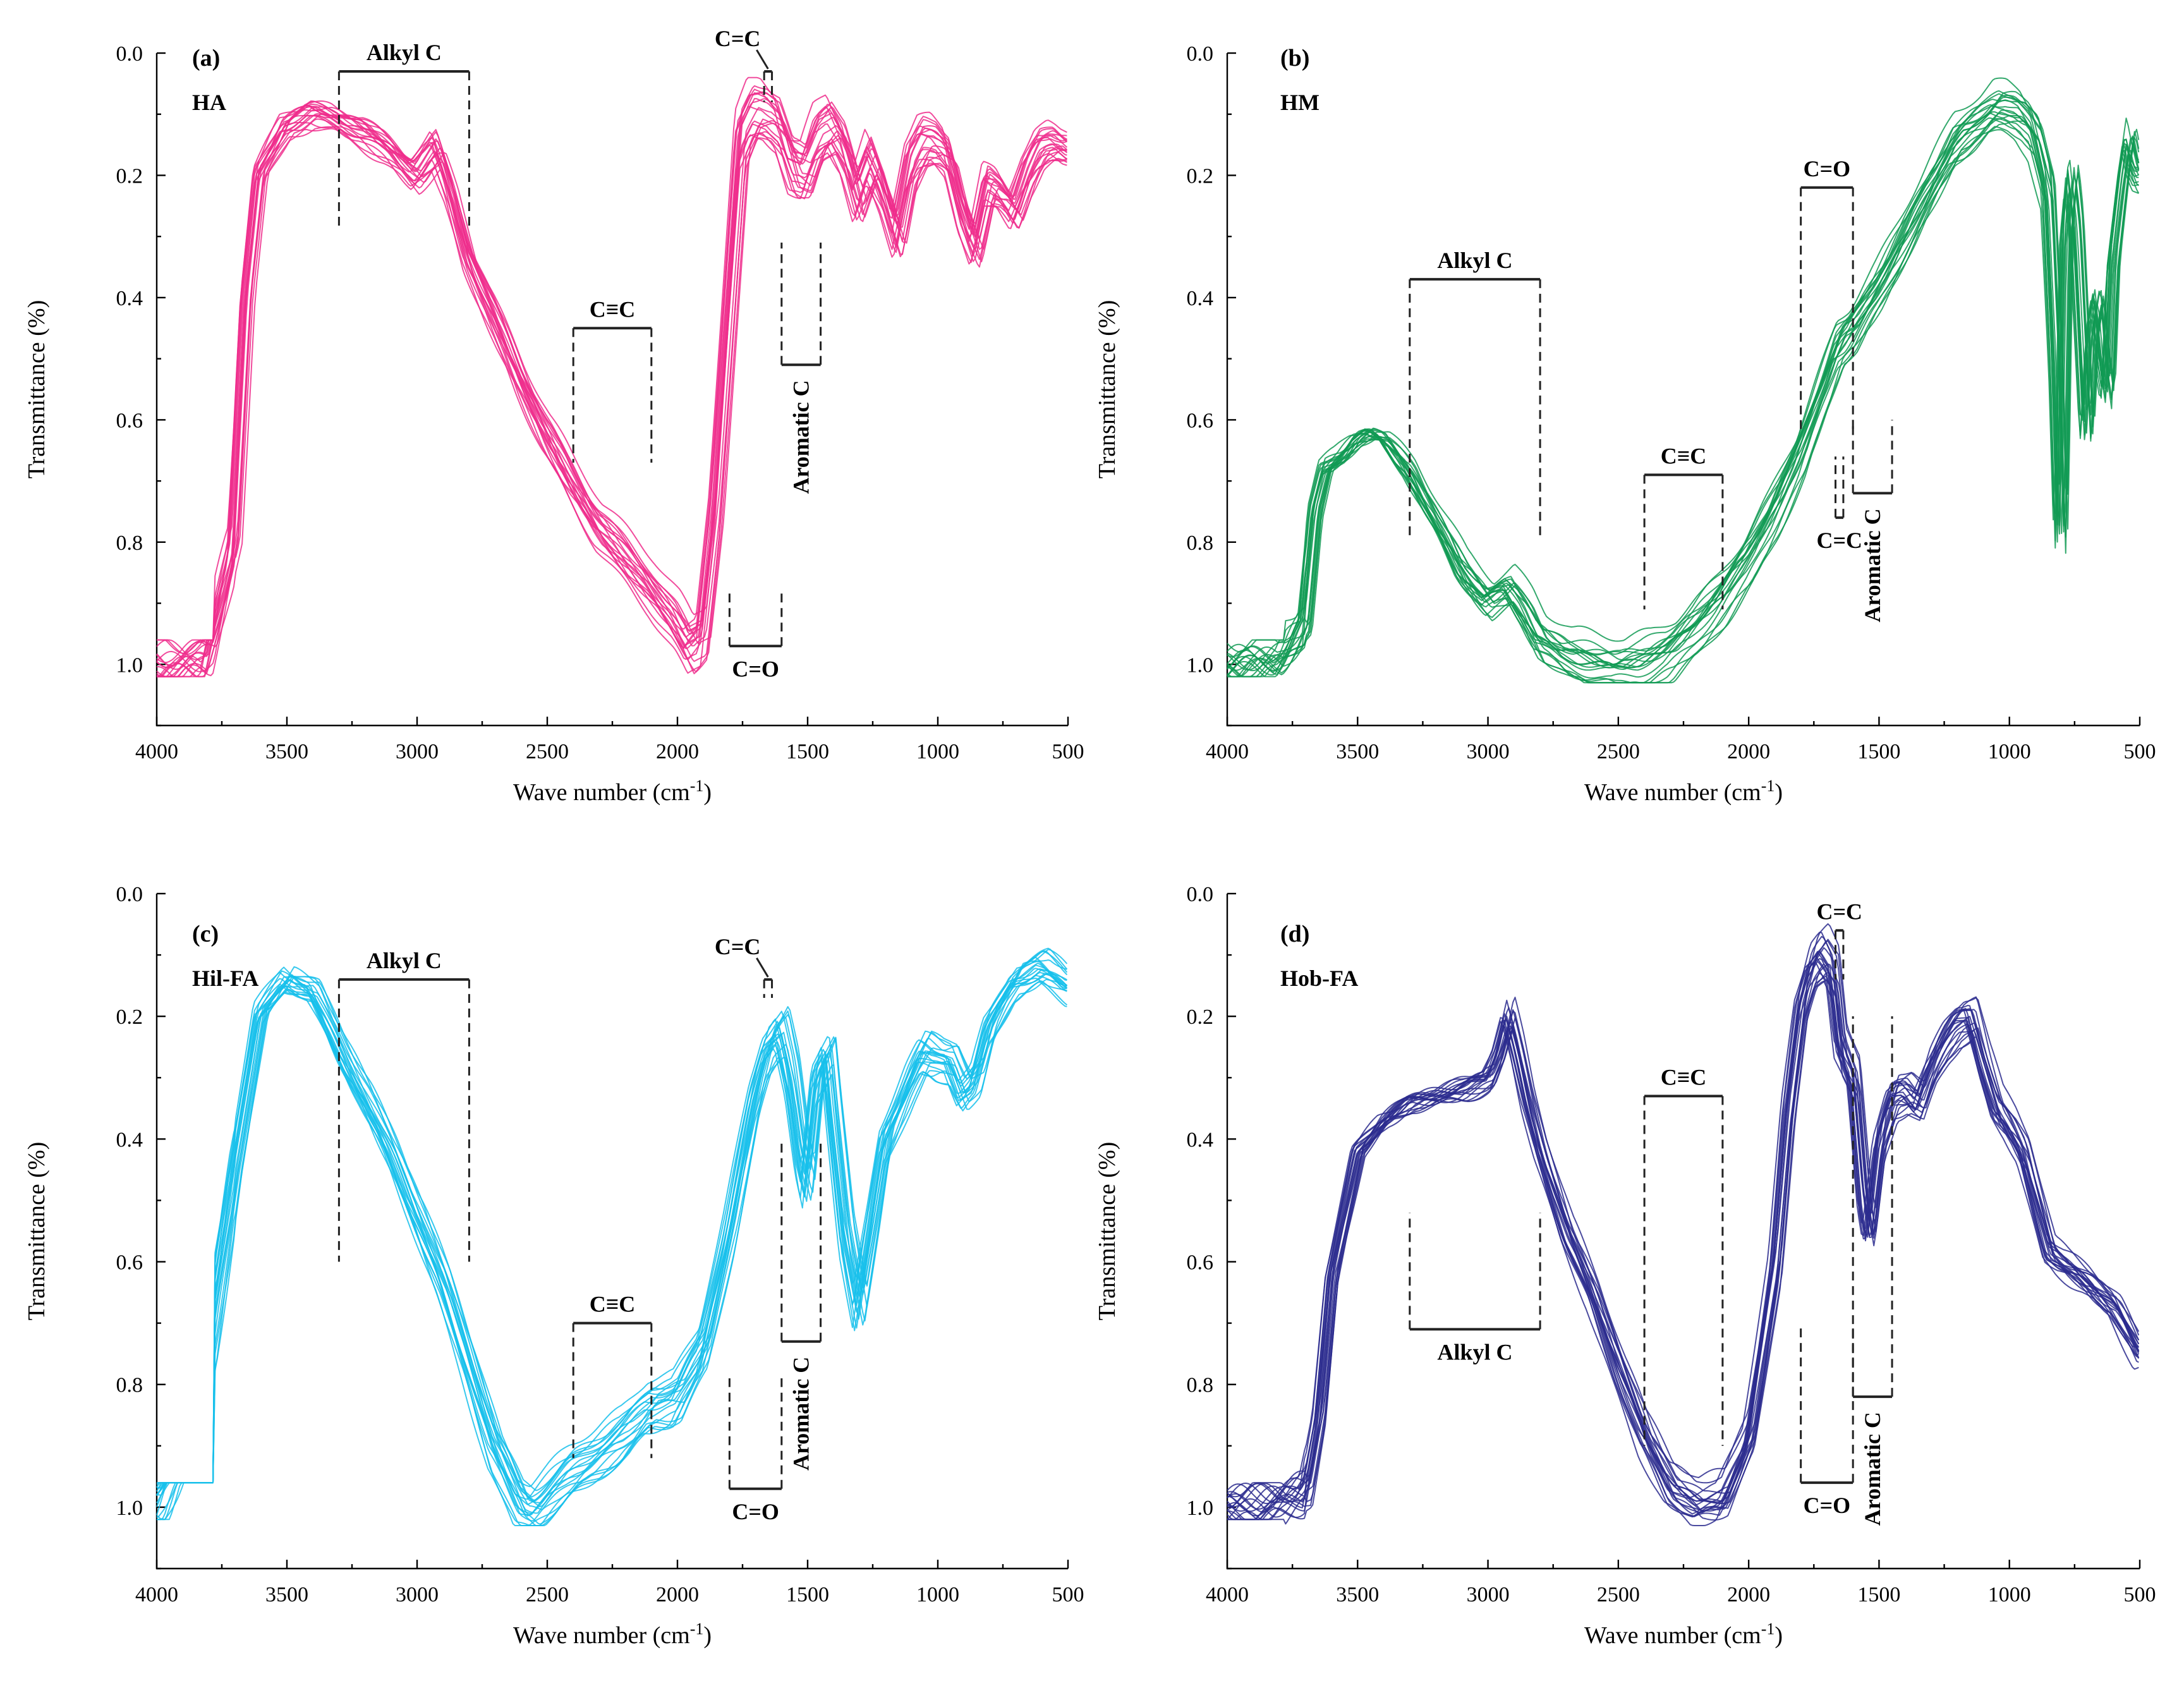  I want to click on panel-letter: (b), so click(1294, 58).